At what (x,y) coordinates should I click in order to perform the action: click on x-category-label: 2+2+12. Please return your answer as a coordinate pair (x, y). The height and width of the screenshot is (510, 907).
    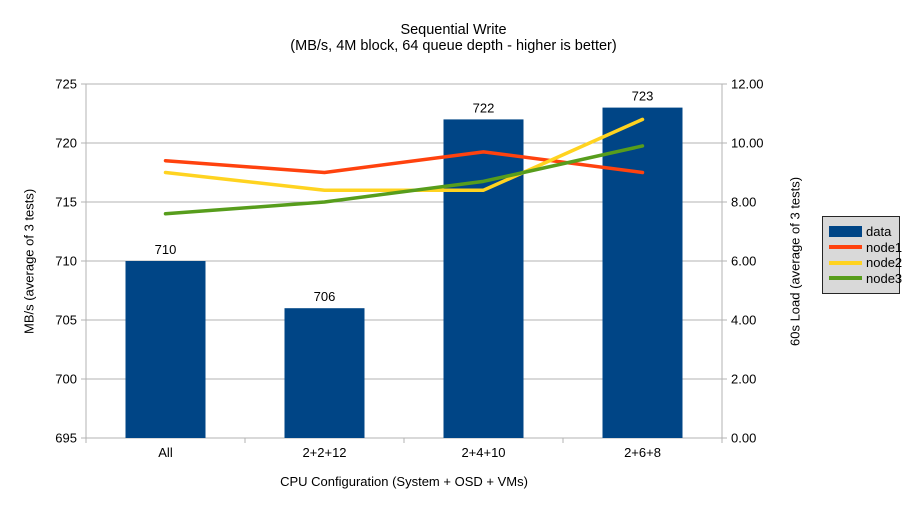
    Looking at the image, I should click on (324, 452).